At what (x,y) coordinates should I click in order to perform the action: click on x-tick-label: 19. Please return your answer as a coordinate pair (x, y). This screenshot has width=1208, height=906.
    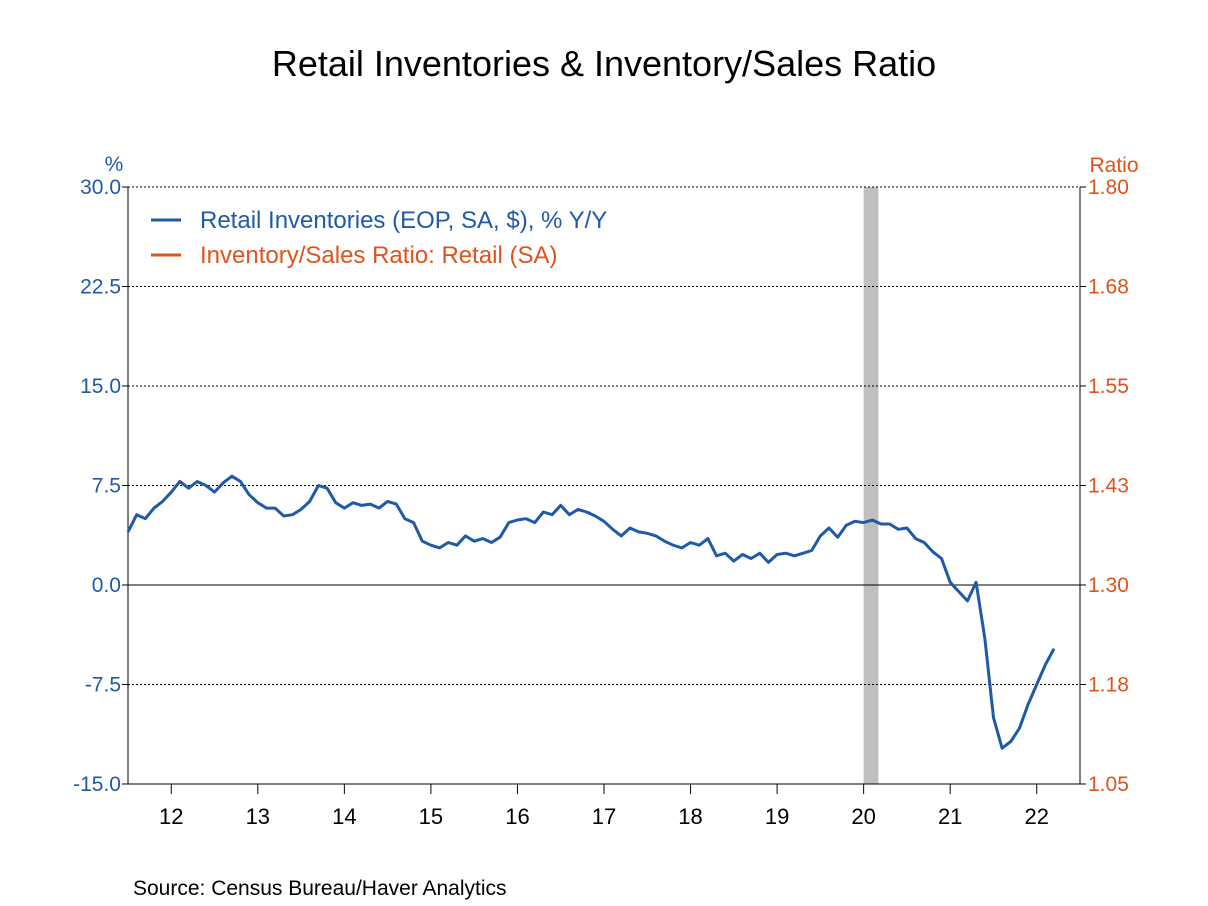
    Looking at the image, I should click on (777, 816).